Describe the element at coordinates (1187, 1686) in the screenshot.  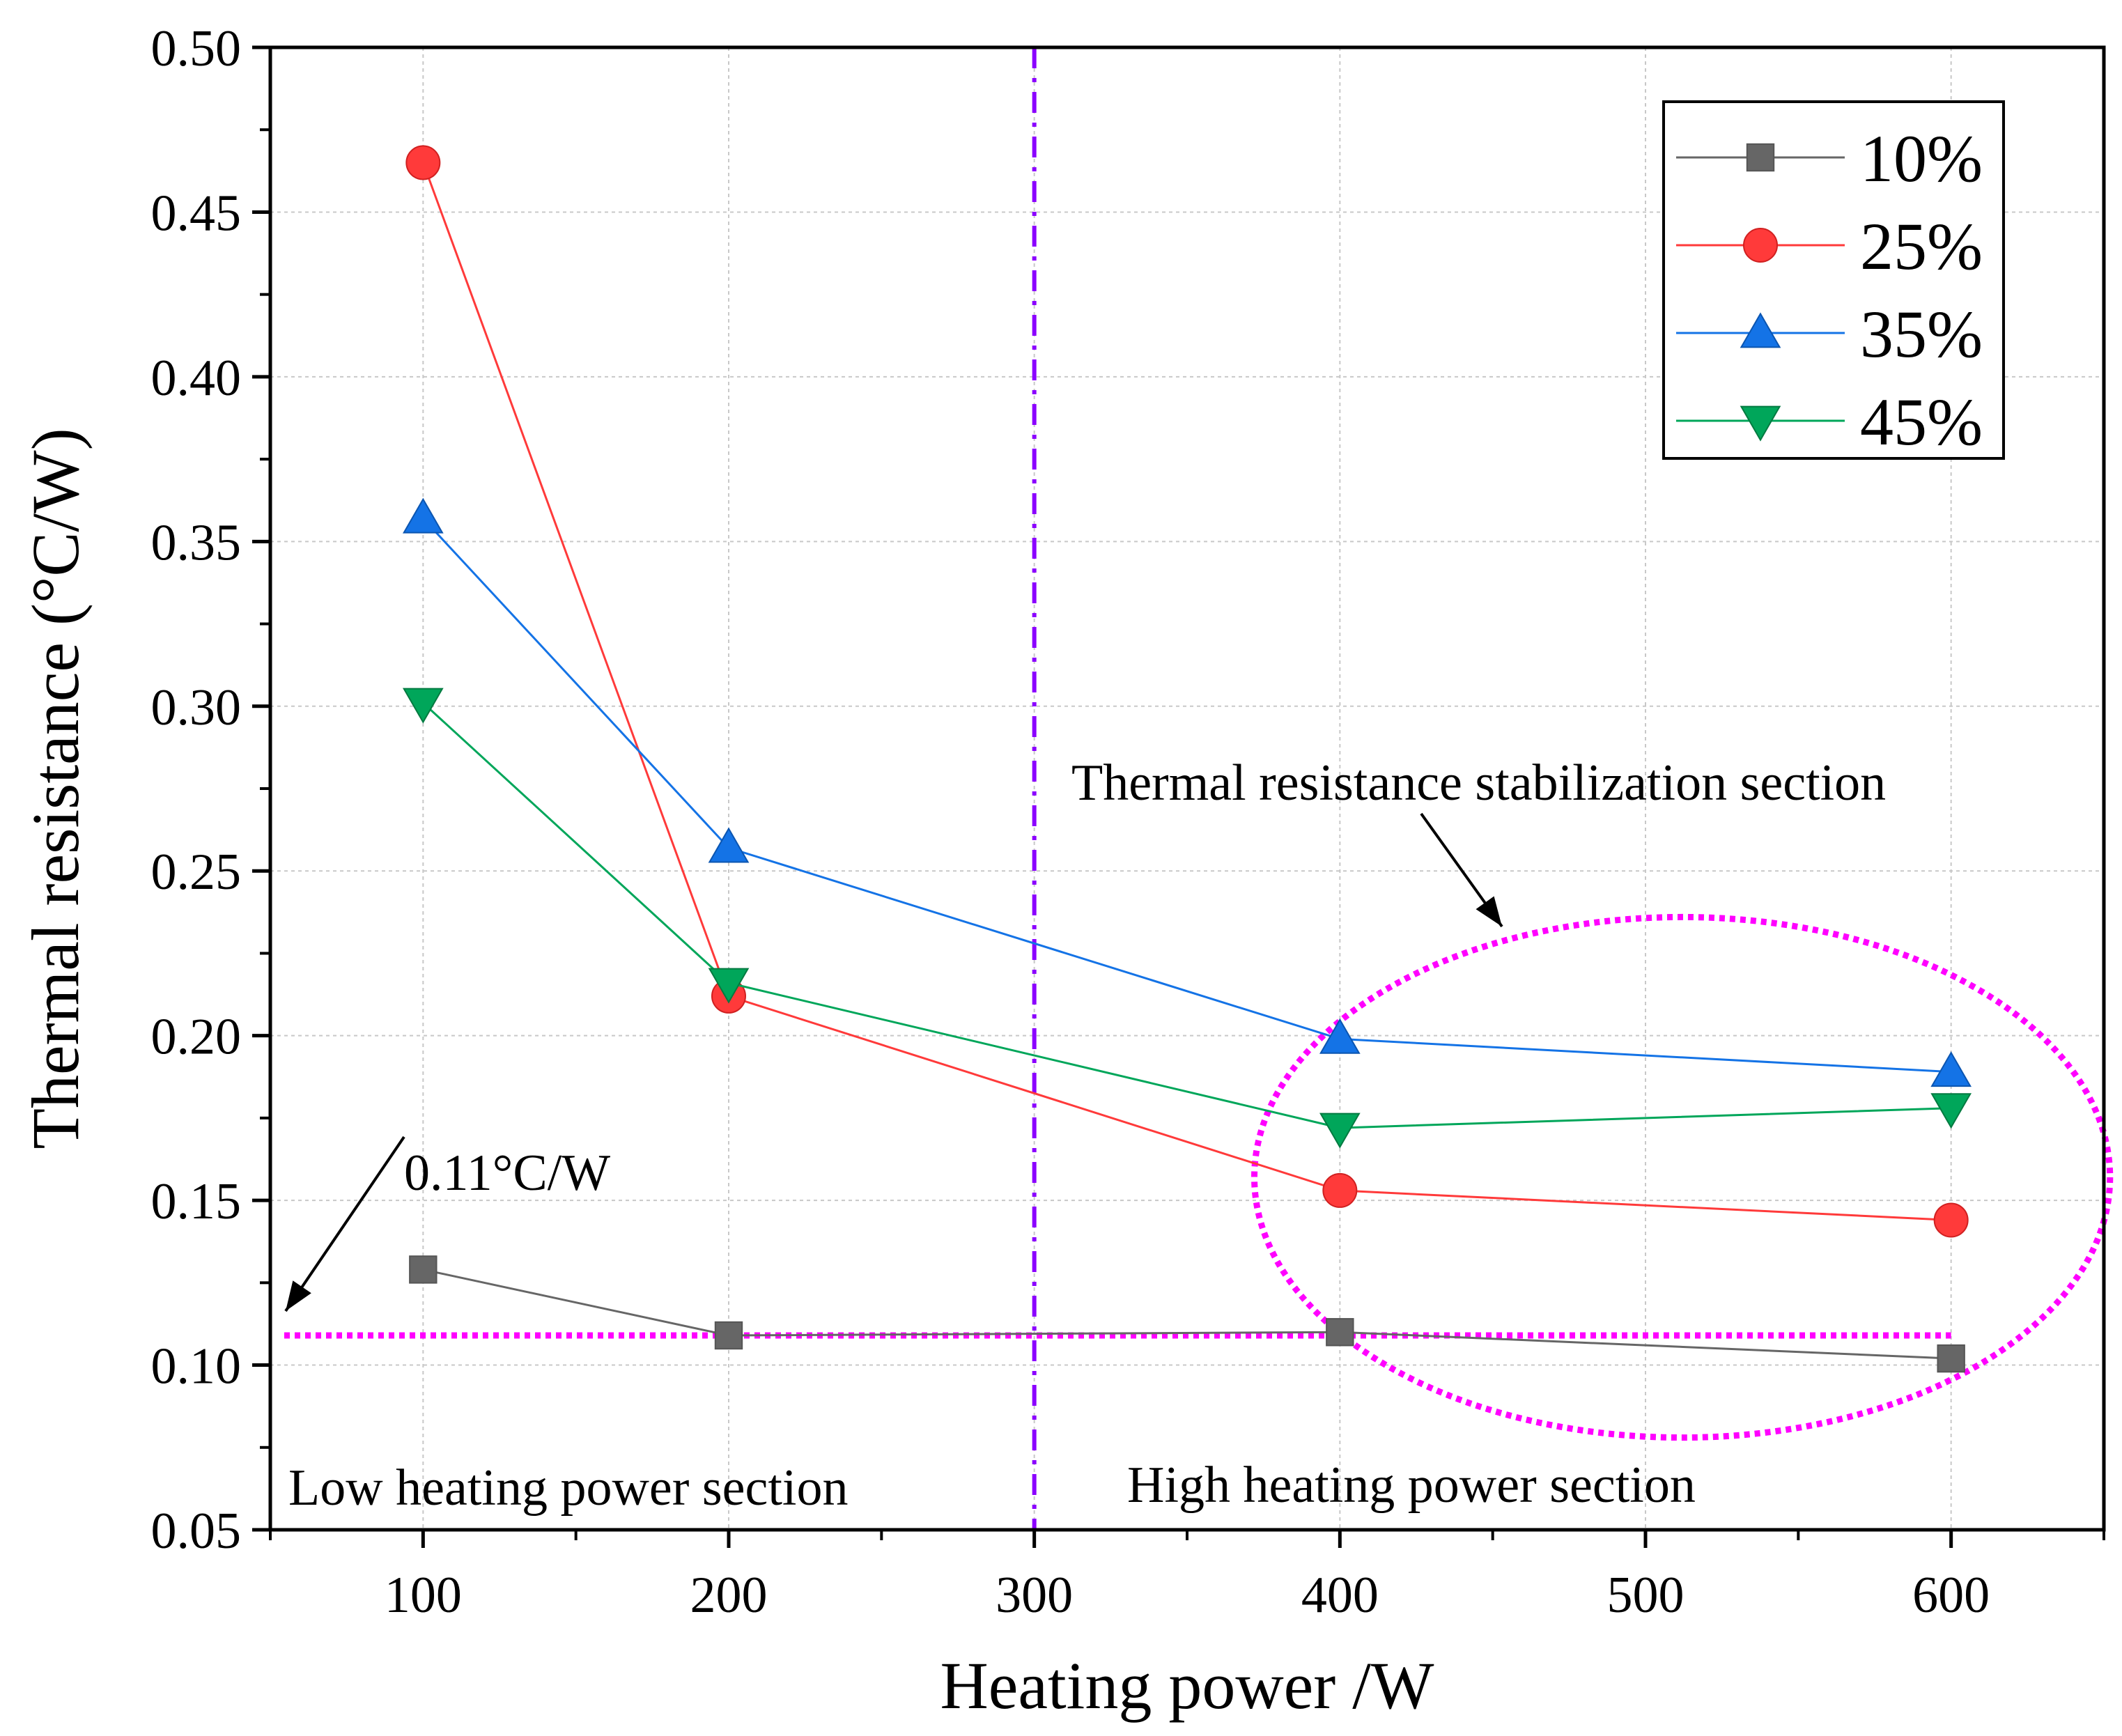
I see `x-axis-title: Heating power /W` at that location.